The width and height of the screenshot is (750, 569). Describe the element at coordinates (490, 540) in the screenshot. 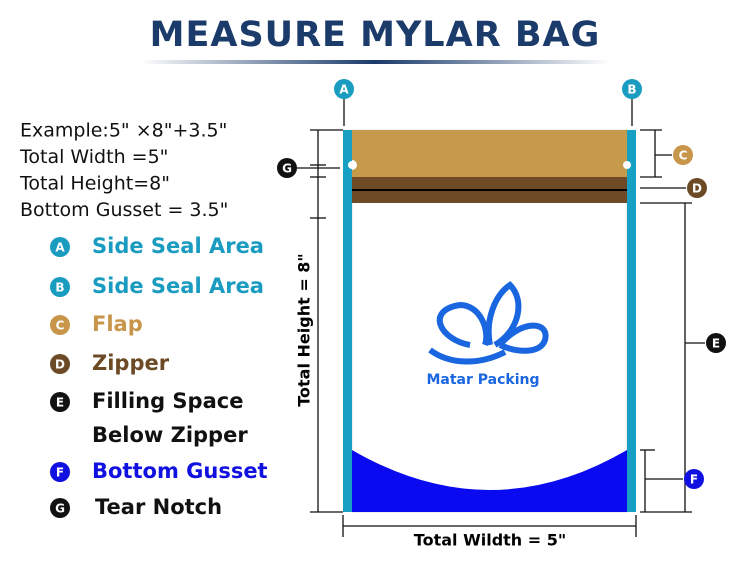

I see `width-label: Total Wildth = 5"` at that location.